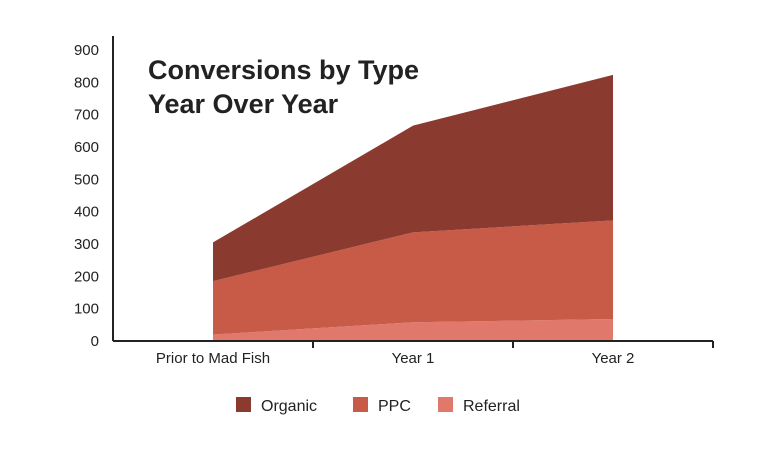 The height and width of the screenshot is (456, 763). I want to click on y-tick-label: 300, so click(86, 244).